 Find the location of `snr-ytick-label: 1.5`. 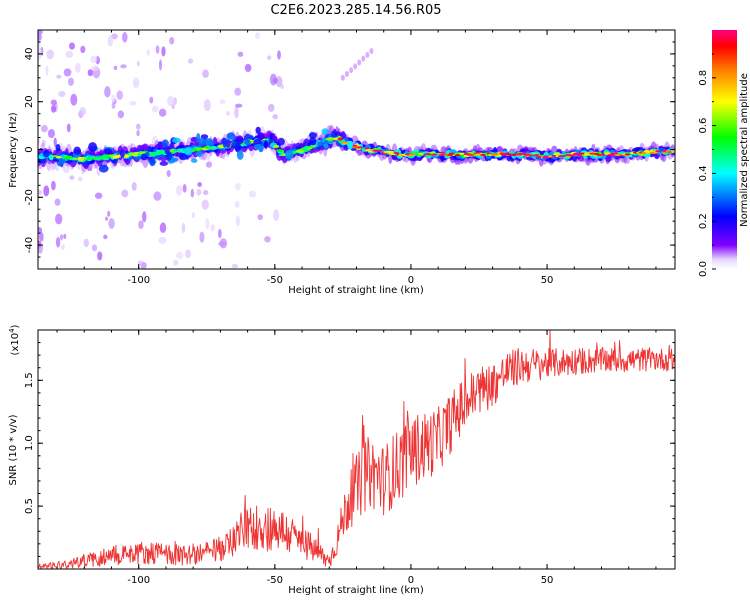

snr-ytick-label: 1.5 is located at coordinates (29, 380).